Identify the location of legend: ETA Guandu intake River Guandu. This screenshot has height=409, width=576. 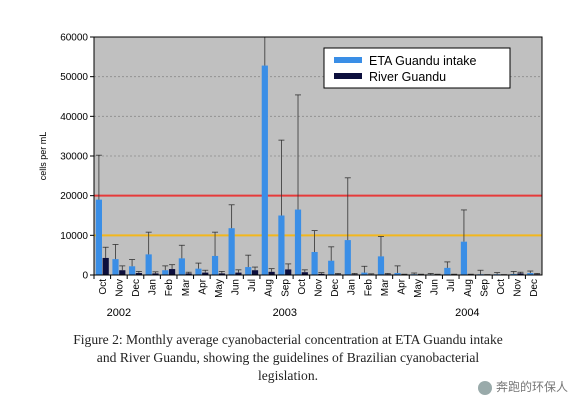
(417, 68).